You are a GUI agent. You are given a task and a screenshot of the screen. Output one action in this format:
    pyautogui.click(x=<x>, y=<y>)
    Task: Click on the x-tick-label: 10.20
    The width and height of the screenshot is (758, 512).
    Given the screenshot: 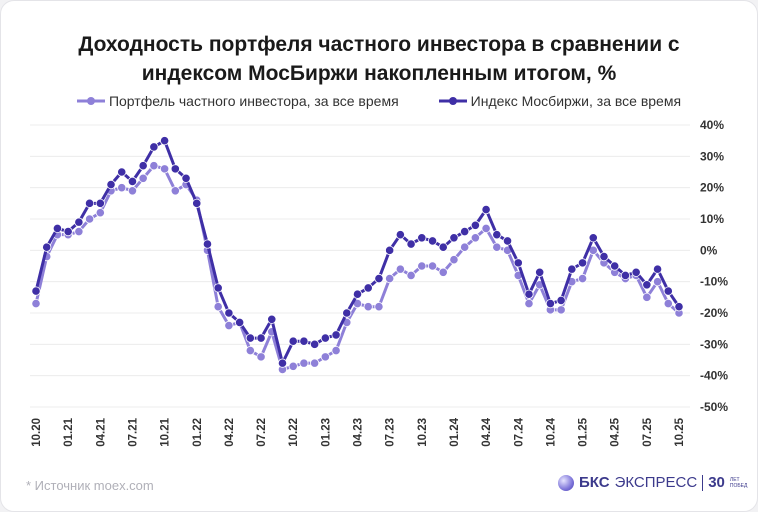 What is the action you would take?
    pyautogui.click(x=37, y=432)
    